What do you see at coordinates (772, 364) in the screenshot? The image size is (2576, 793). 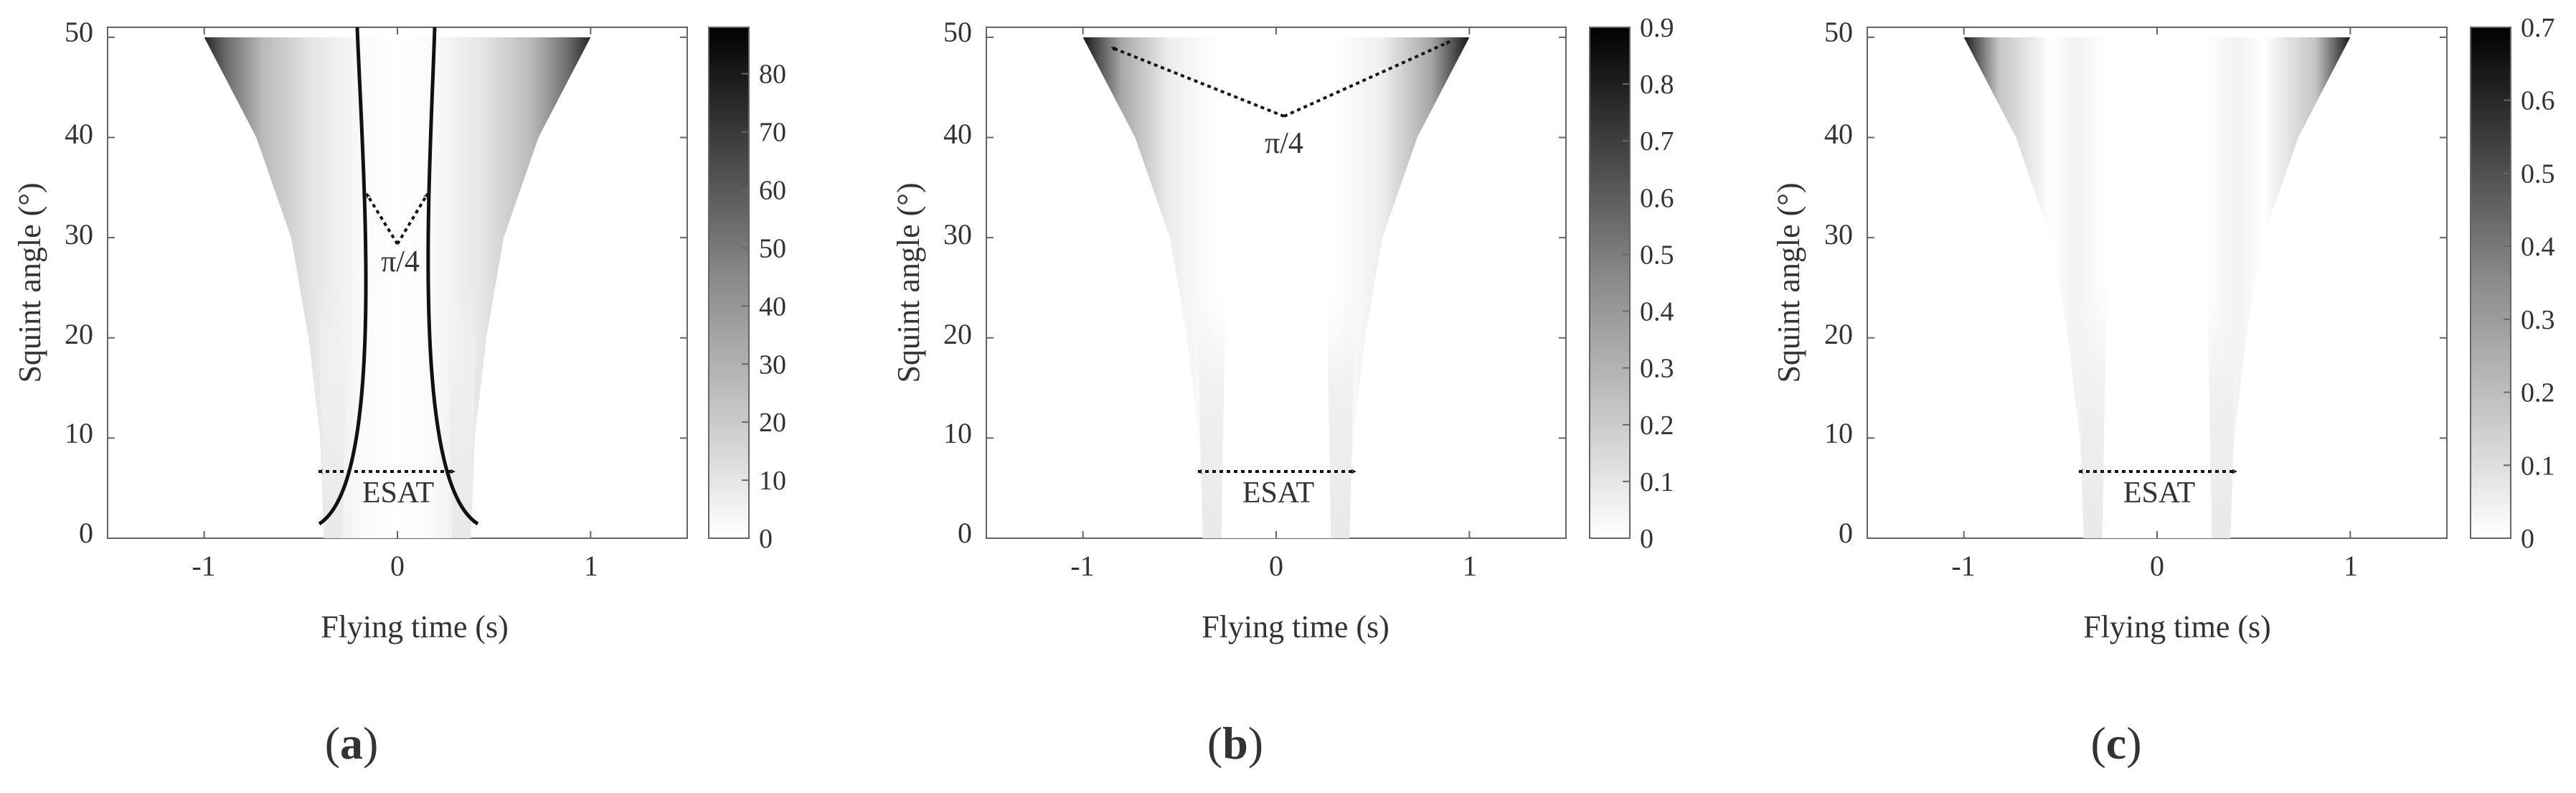 I see `colorbar-tick-label: 30` at bounding box center [772, 364].